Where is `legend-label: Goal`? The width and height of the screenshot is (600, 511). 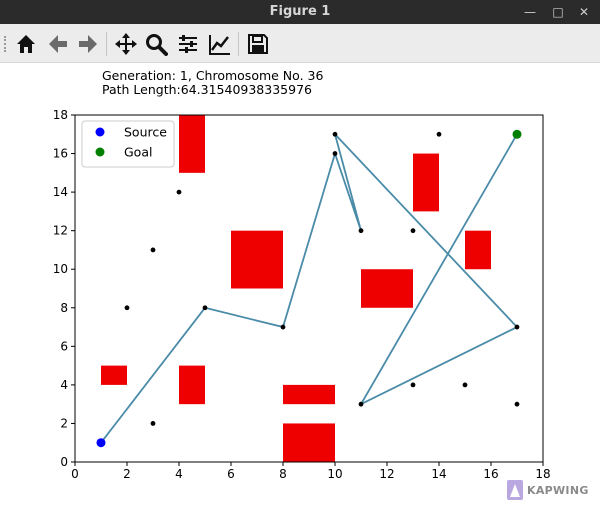
legend-label: Goal is located at coordinates (138, 152).